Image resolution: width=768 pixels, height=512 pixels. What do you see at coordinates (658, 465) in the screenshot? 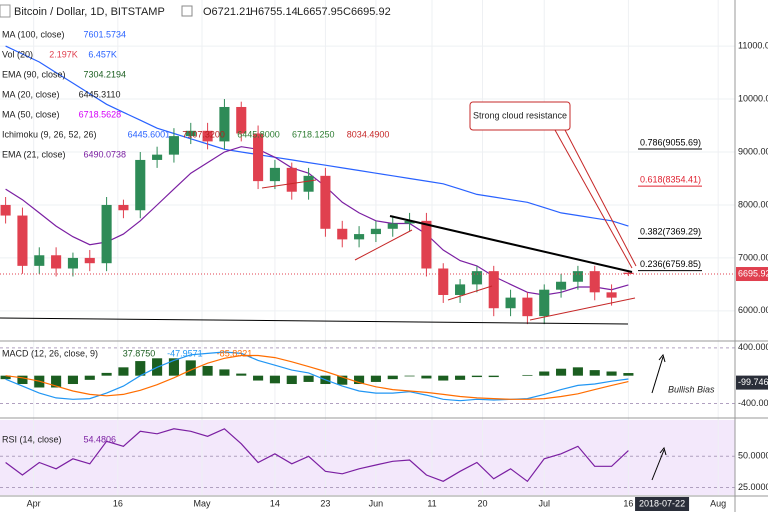
I see `arrow` at bounding box center [658, 465].